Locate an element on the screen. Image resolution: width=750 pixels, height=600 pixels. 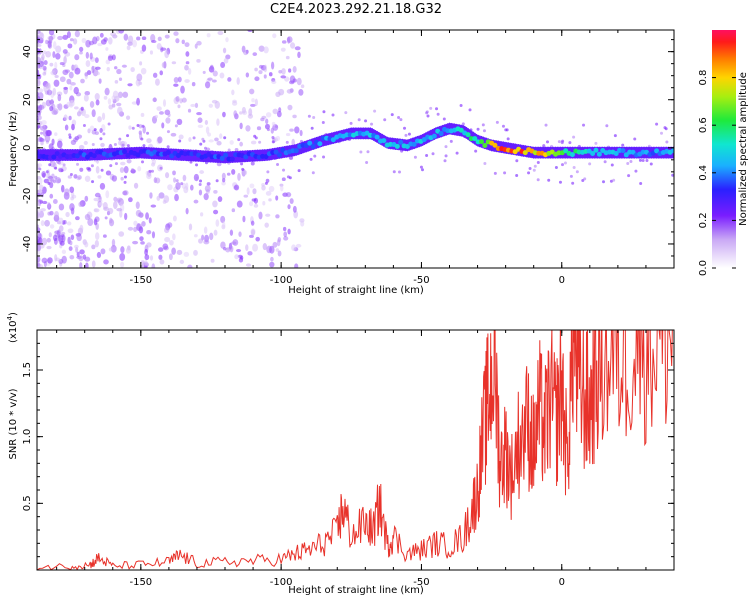
spectrogram-x-tick-label: 0 is located at coordinates (562, 280).